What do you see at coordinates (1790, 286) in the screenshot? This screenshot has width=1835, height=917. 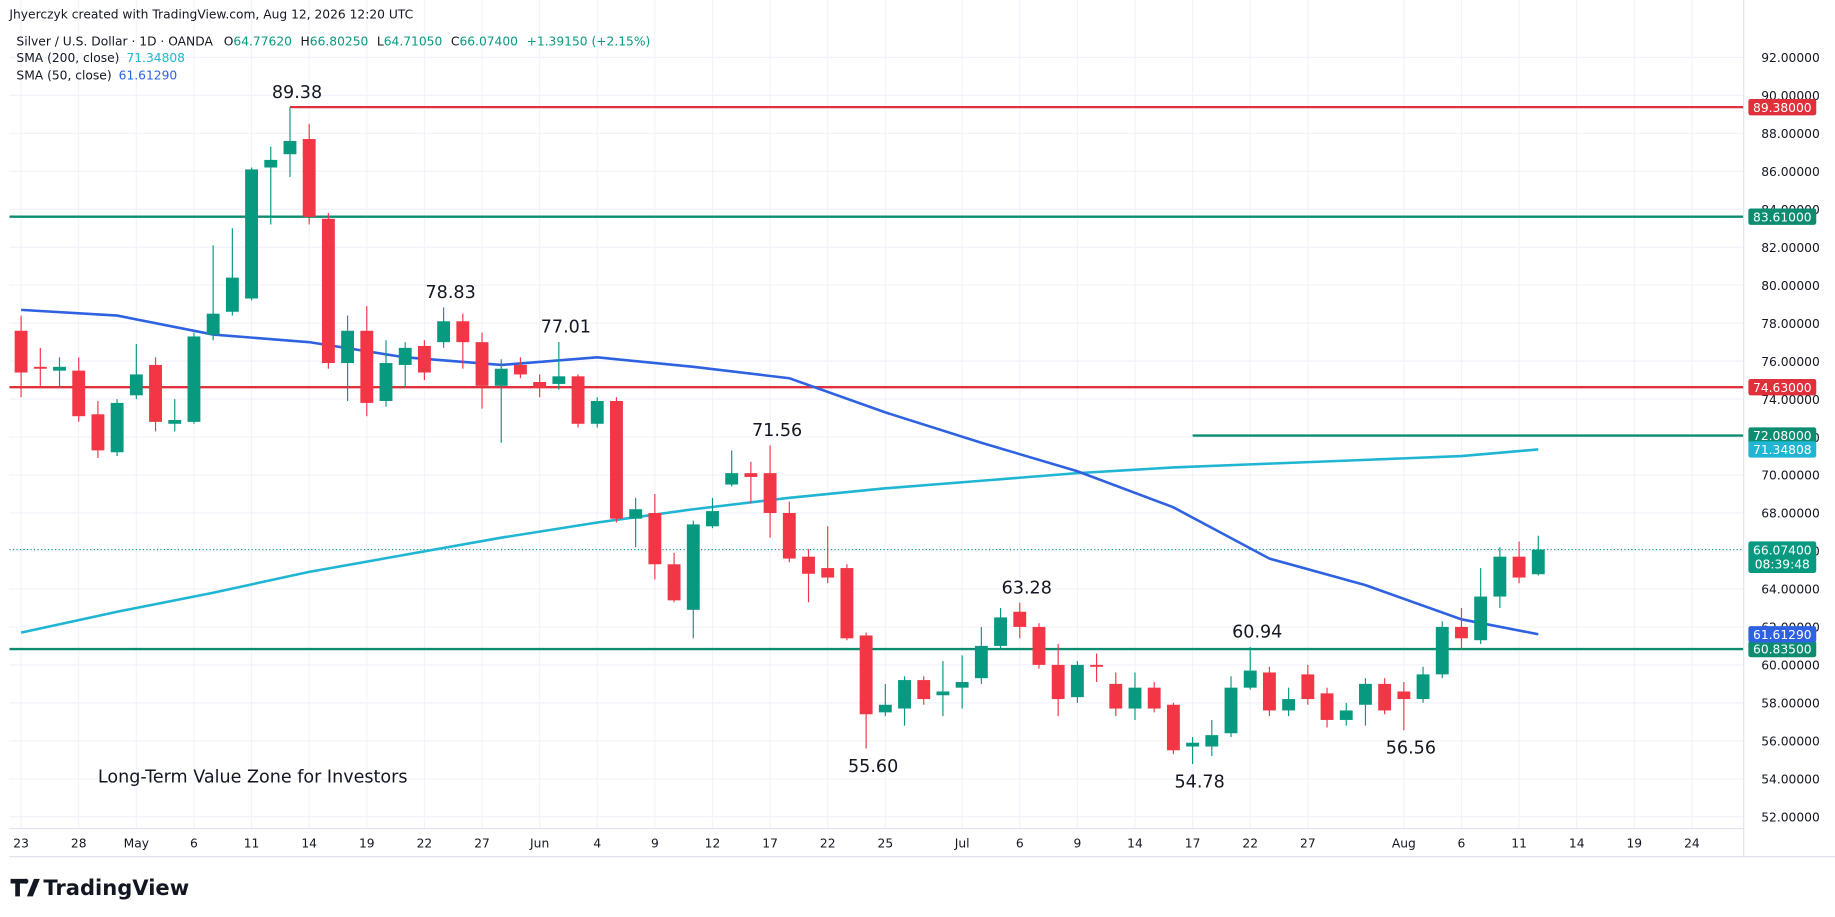 I see `y-tick-label: 80.00000` at bounding box center [1790, 286].